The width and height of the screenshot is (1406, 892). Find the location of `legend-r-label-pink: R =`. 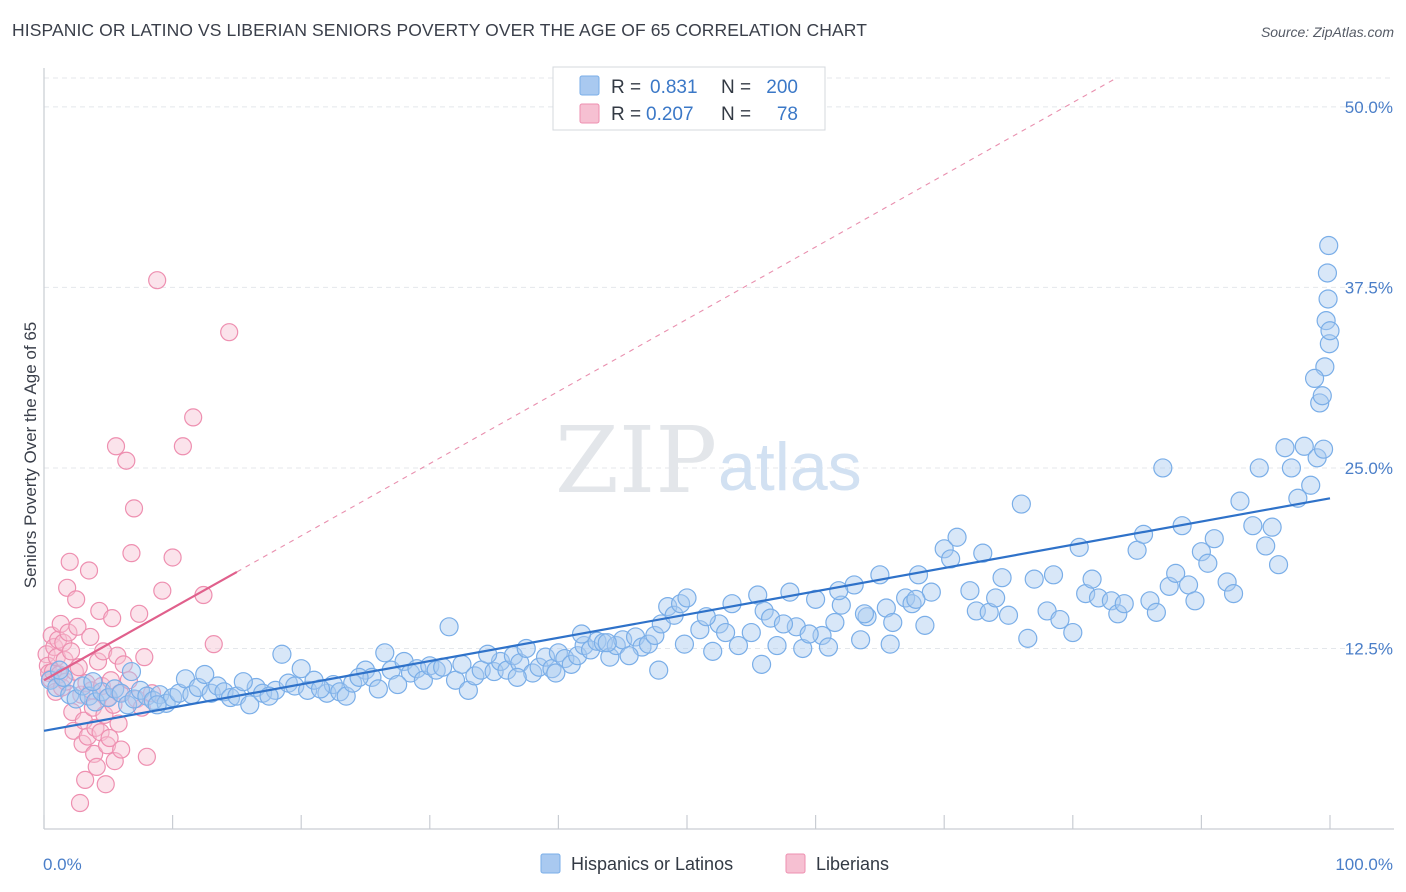

legend-r-label-pink: R = is located at coordinates (626, 114).